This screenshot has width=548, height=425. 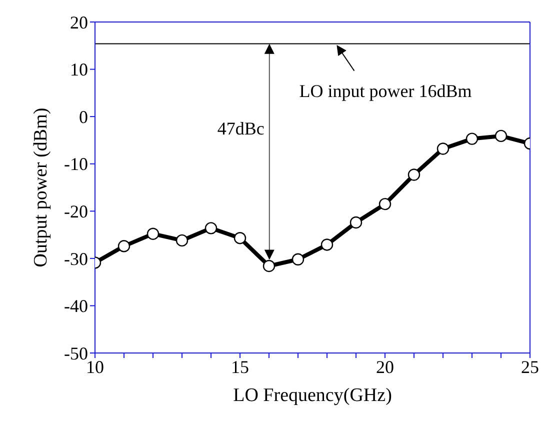 I want to click on y-tick-label: -10, so click(x=76, y=164).